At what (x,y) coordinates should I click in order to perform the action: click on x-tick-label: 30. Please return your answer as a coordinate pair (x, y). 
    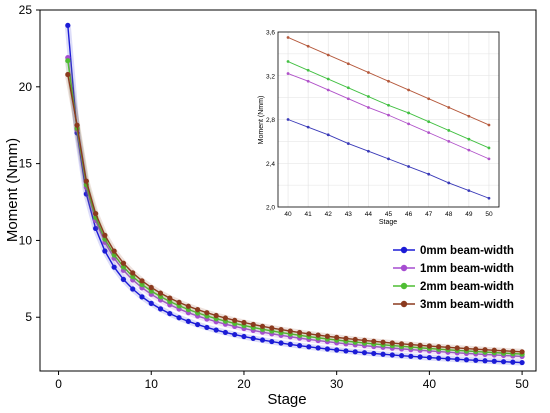
    Looking at the image, I should click on (337, 384).